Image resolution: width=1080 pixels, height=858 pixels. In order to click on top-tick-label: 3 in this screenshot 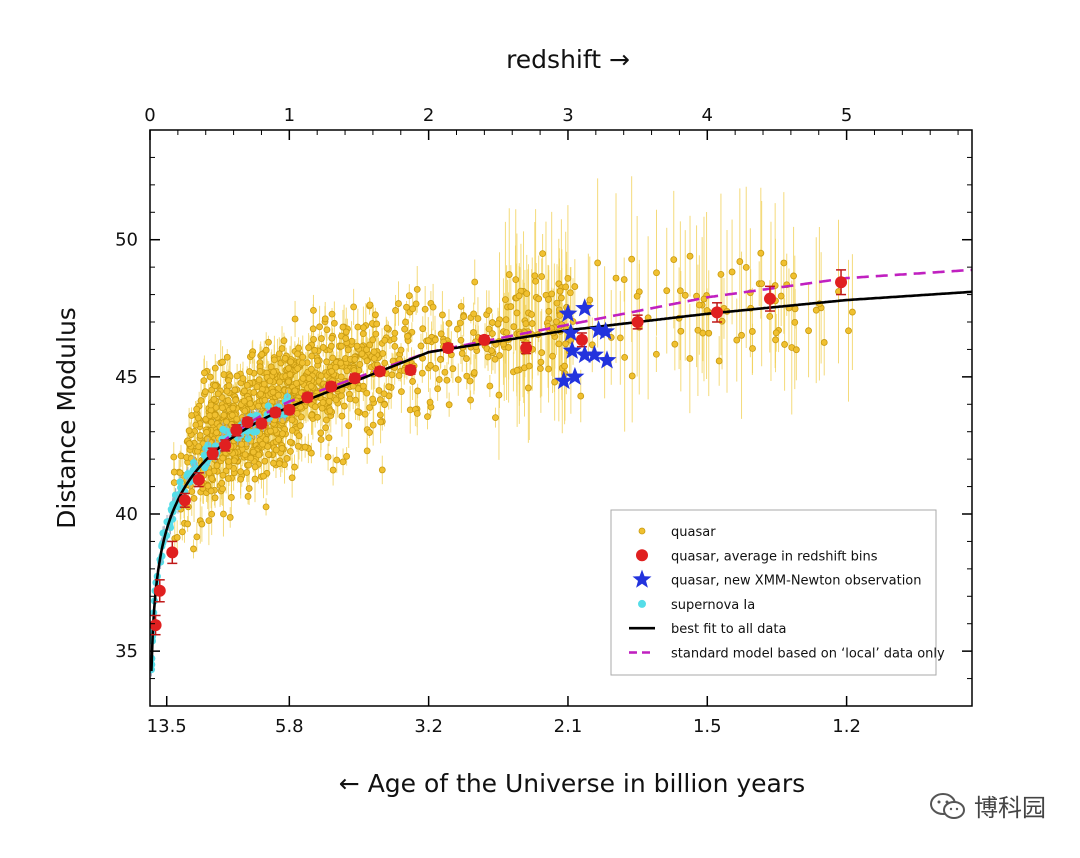, I will do `click(567, 115)`.